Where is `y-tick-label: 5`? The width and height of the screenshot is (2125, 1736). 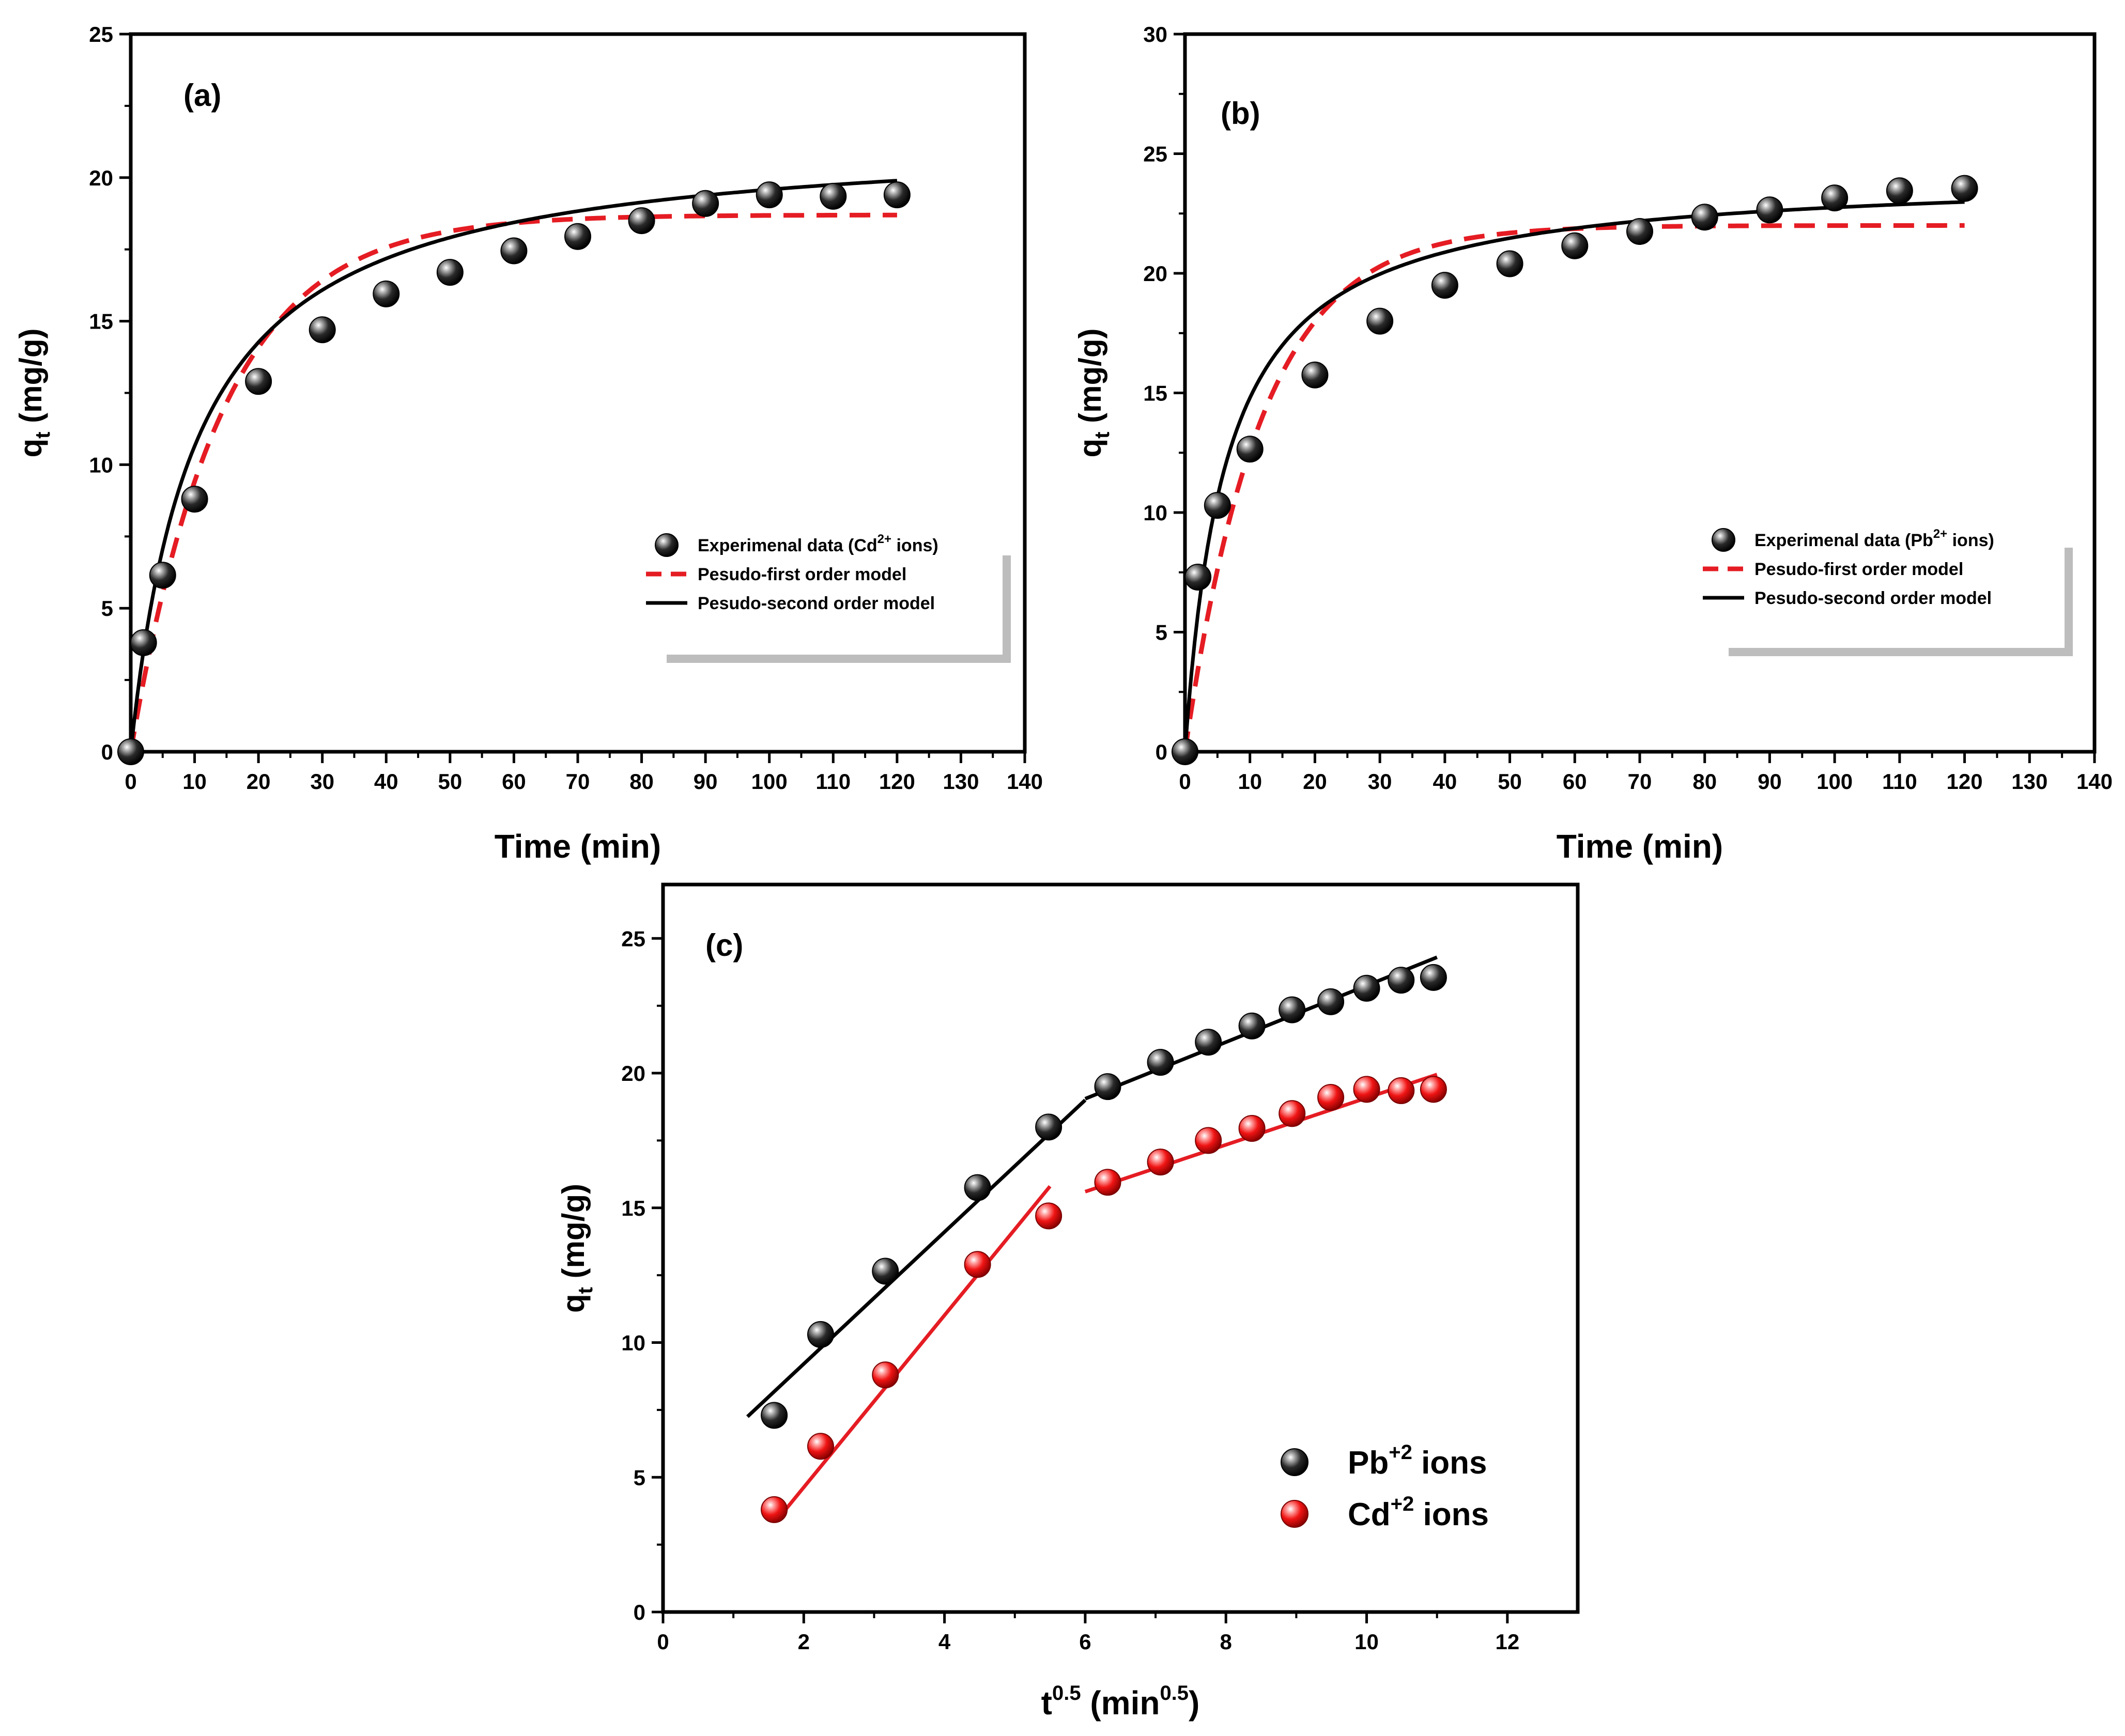
y-tick-label: 5 is located at coordinates (107, 609).